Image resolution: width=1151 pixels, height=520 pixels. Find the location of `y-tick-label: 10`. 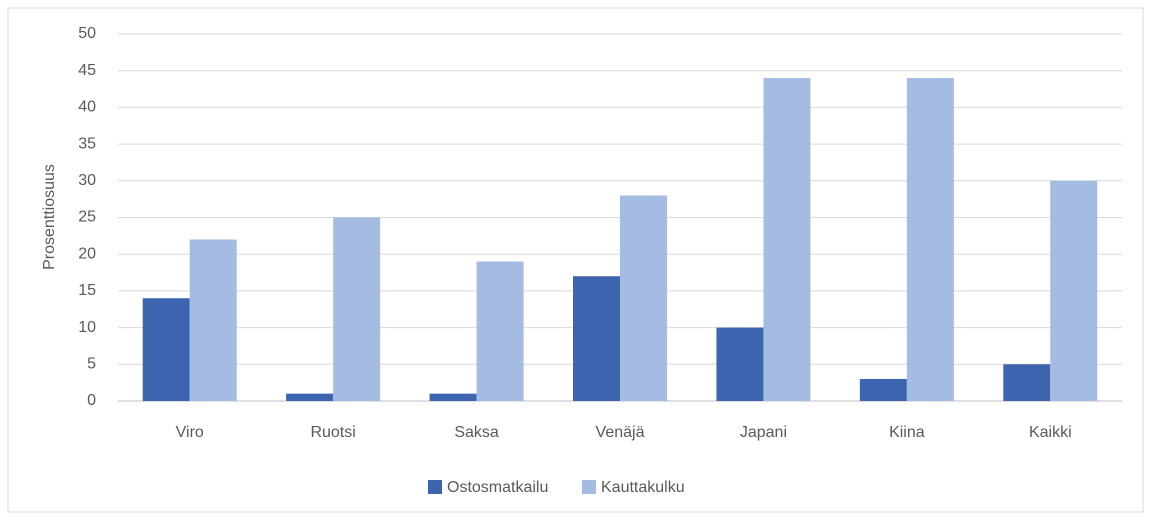

y-tick-label: 10 is located at coordinates (87, 327).